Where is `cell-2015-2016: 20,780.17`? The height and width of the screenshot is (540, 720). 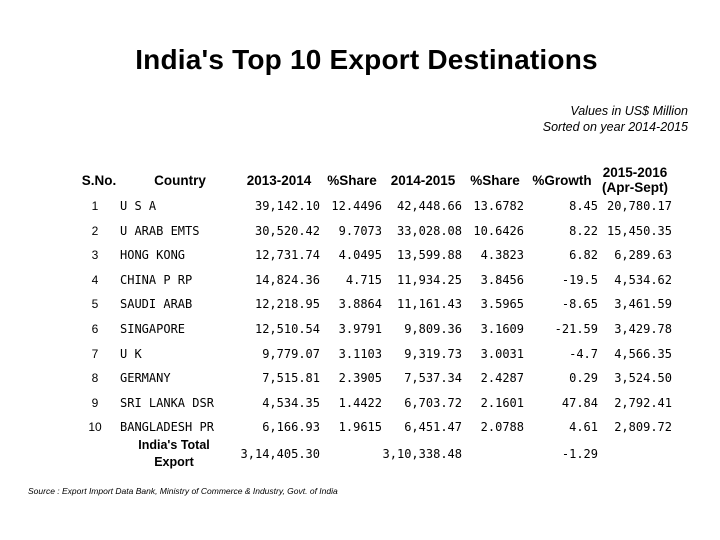 cell-2015-2016: 20,780.17 is located at coordinates (639, 206).